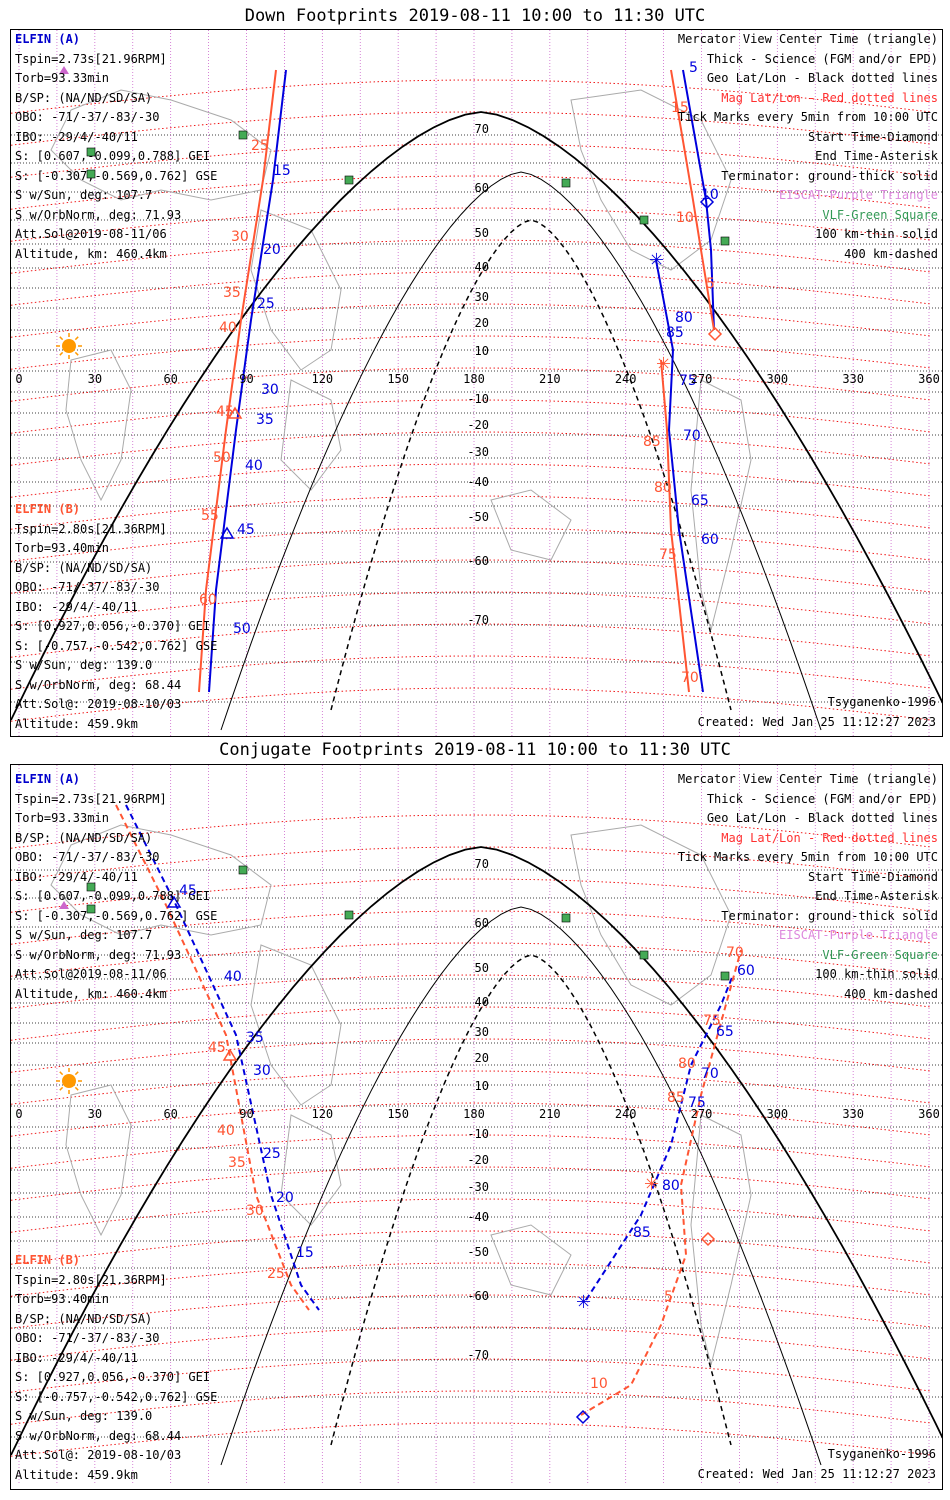  I want to click on sun-icon, so click(69, 1081).